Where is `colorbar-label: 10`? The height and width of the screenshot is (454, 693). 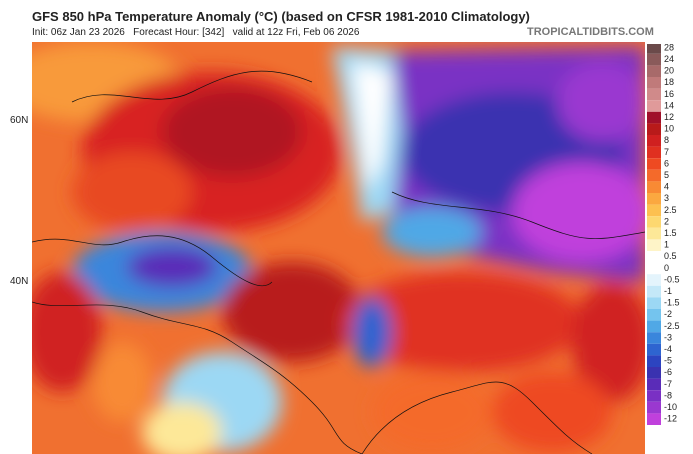
colorbar-label: 10 is located at coordinates (669, 129).